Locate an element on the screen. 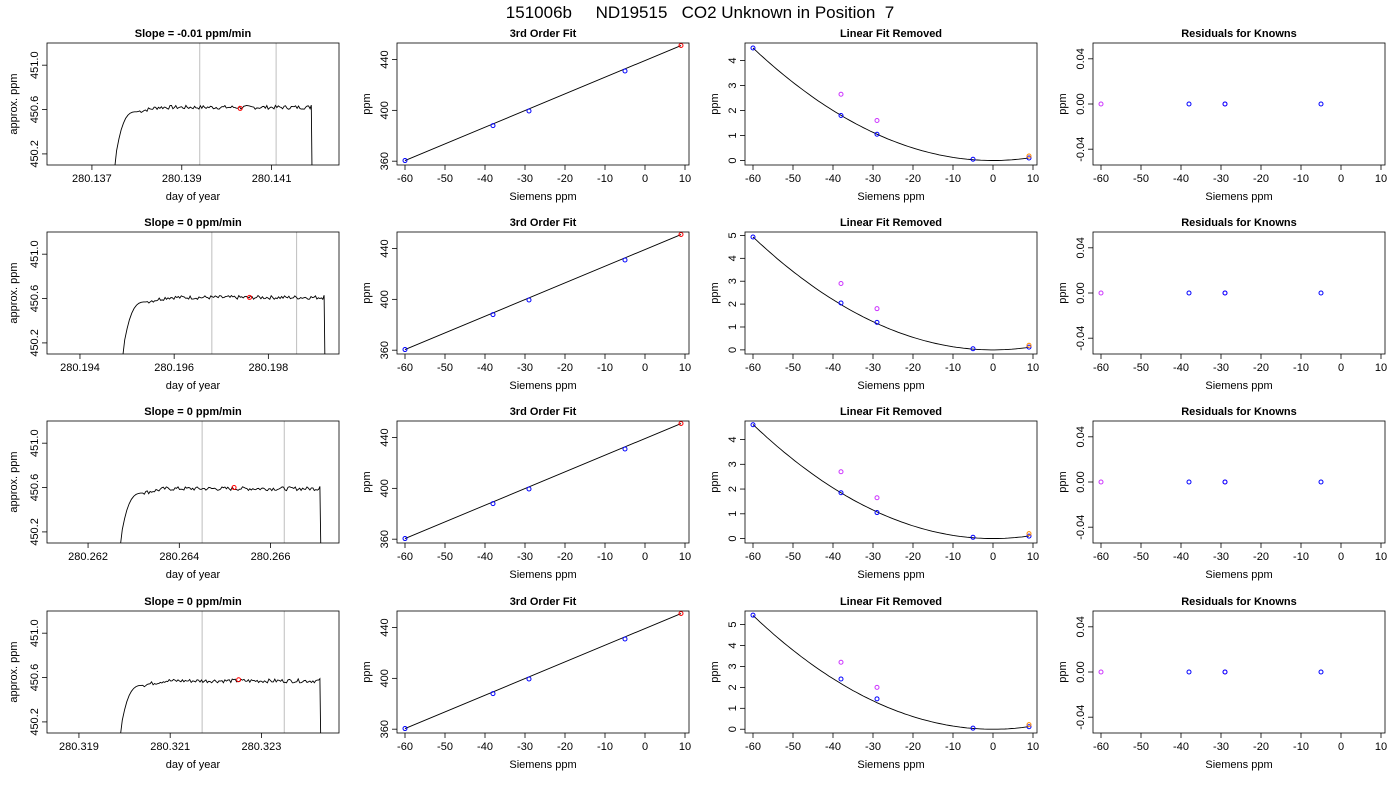 This screenshot has height=800, width=1400. x-tick-label: 280.323 is located at coordinates (262, 747).